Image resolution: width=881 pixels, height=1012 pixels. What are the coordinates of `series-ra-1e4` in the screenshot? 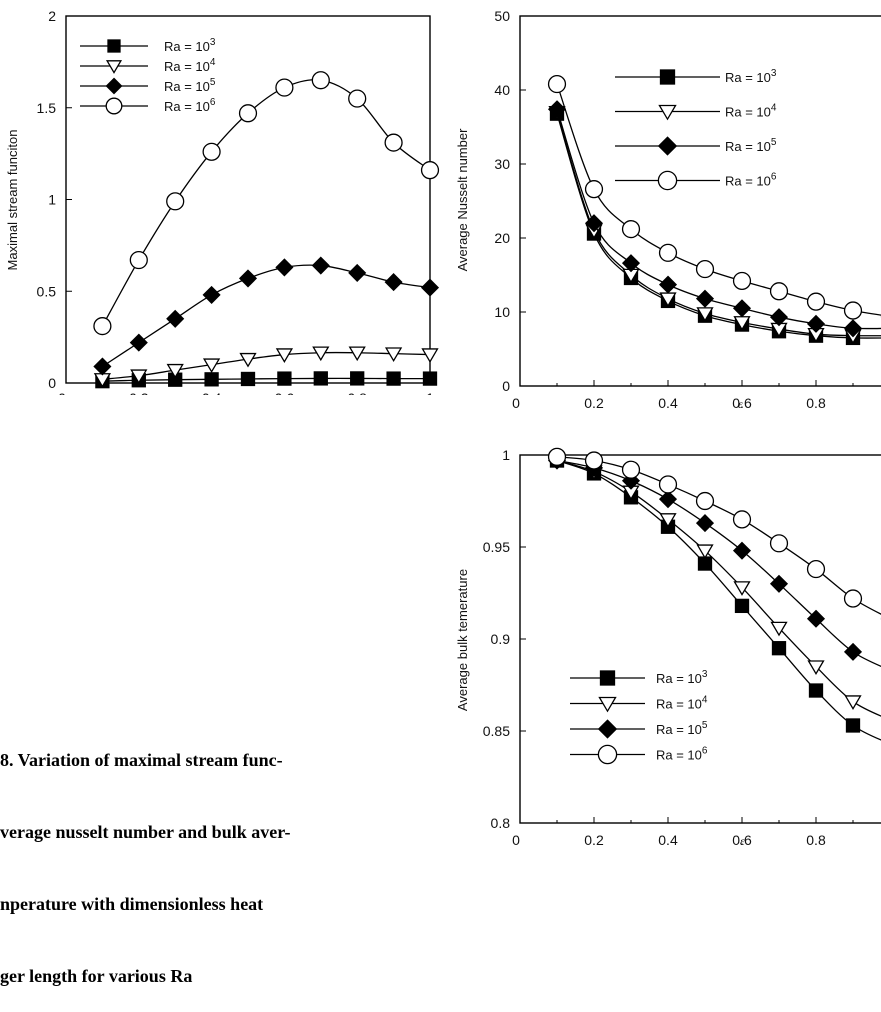 It's located at (715, 591).